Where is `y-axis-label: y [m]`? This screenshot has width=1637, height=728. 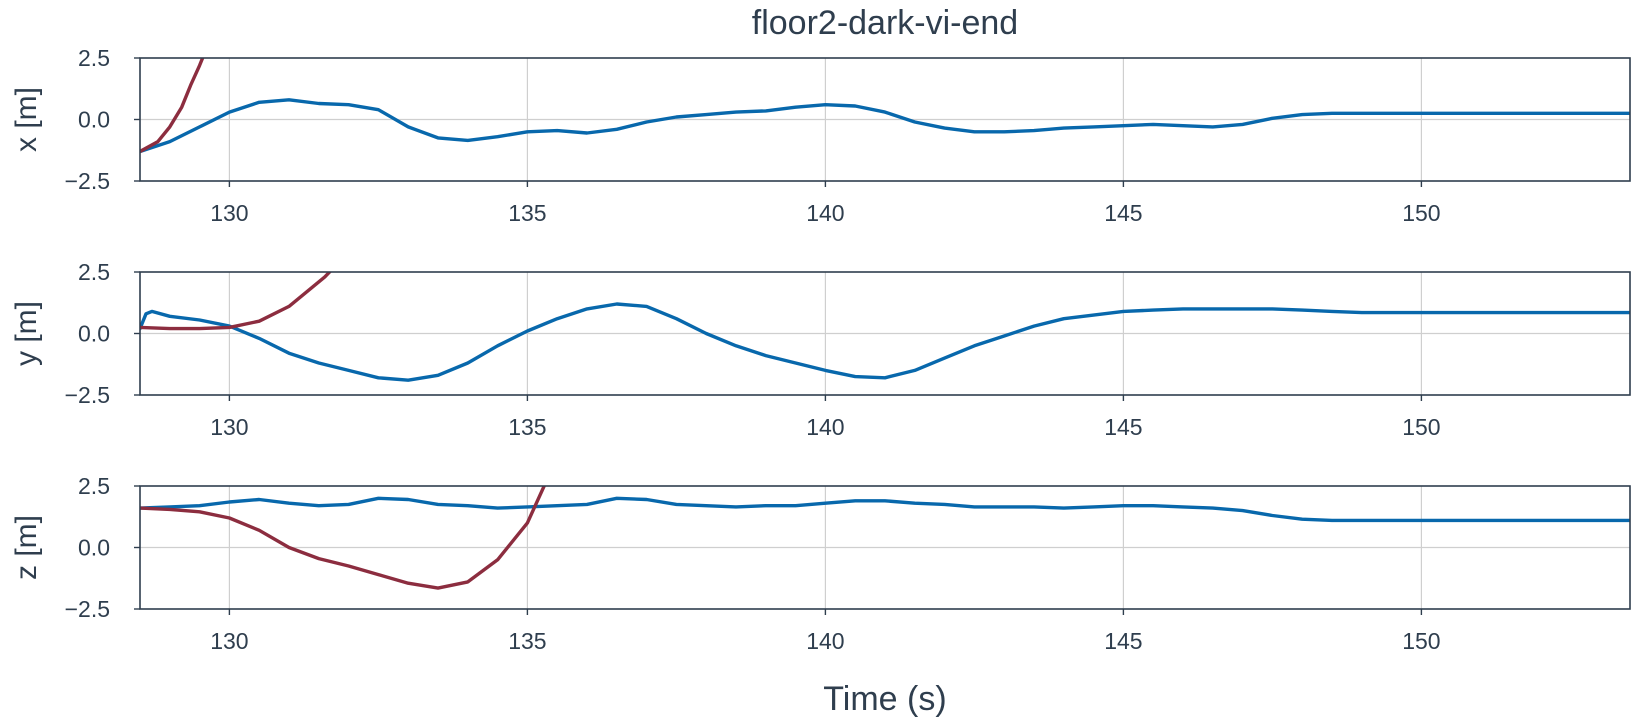
y-axis-label: y [m] is located at coordinates (26, 333).